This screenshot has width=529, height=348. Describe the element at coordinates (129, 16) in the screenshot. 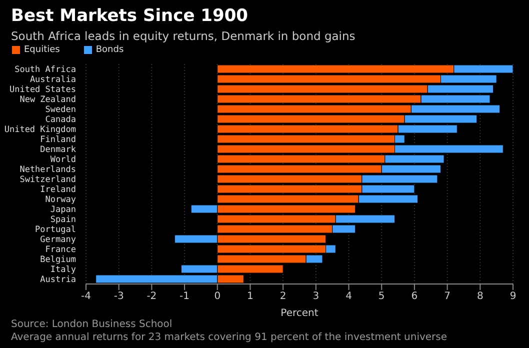

I see `chart-title: Best Markets Since 1900` at that location.